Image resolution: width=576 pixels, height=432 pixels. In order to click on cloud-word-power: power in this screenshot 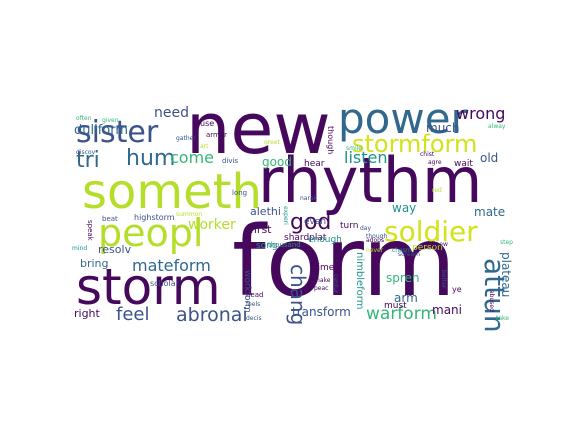, I will do `click(403, 118)`.